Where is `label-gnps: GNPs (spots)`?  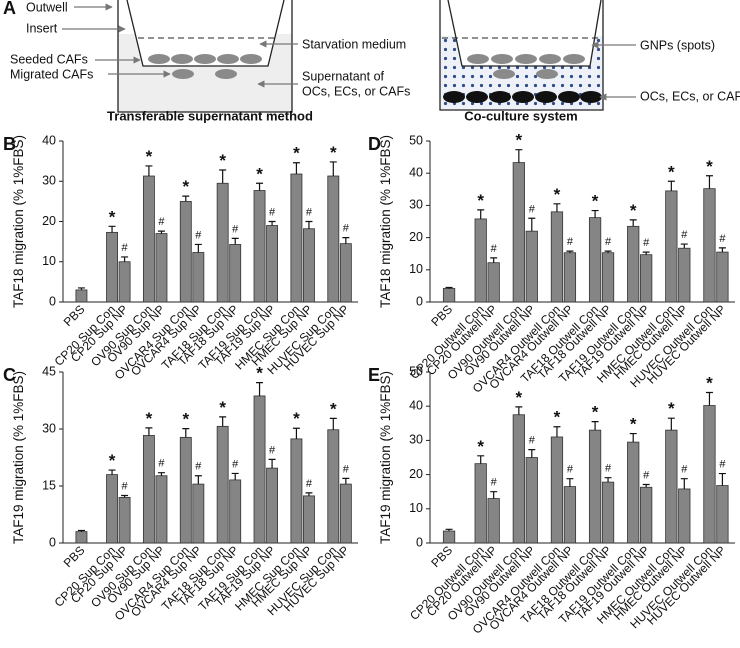
label-gnps: GNPs (spots) is located at coordinates (677, 45).